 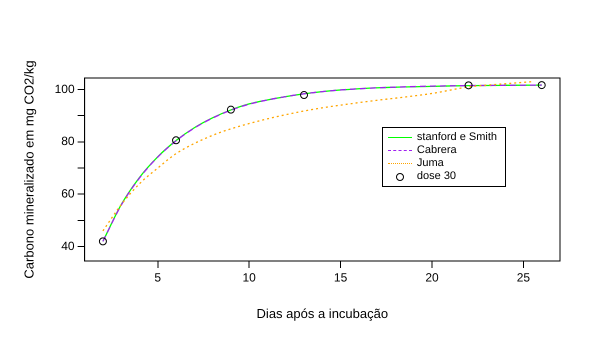 What do you see at coordinates (64, 89) in the screenshot?
I see `y-tick-label: 100` at bounding box center [64, 89].